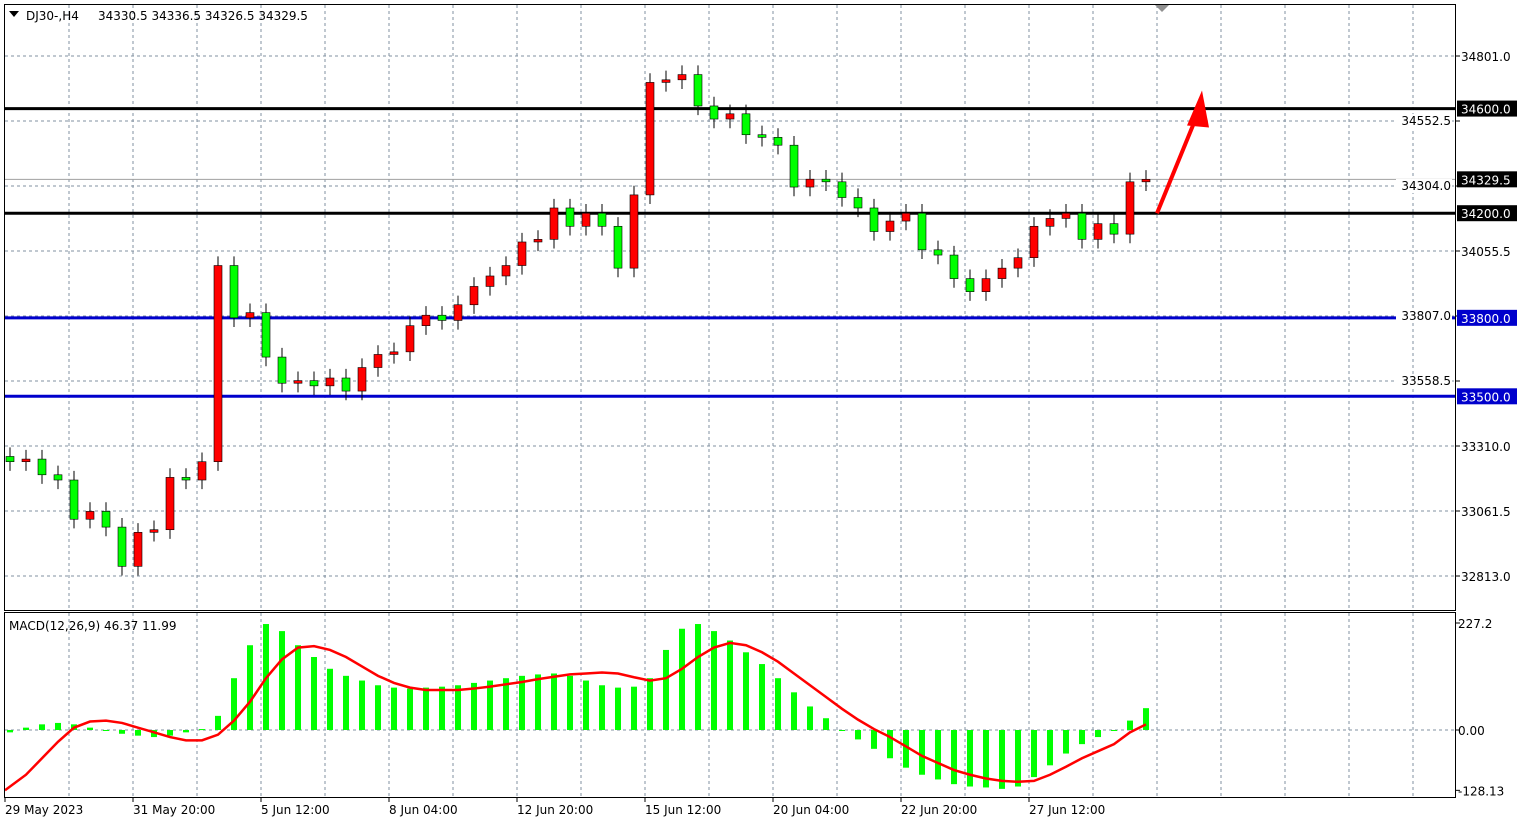 The image size is (1528, 829). Describe the element at coordinates (1486, 252) in the screenshot. I see `price-tick-label: 34055.5` at that location.